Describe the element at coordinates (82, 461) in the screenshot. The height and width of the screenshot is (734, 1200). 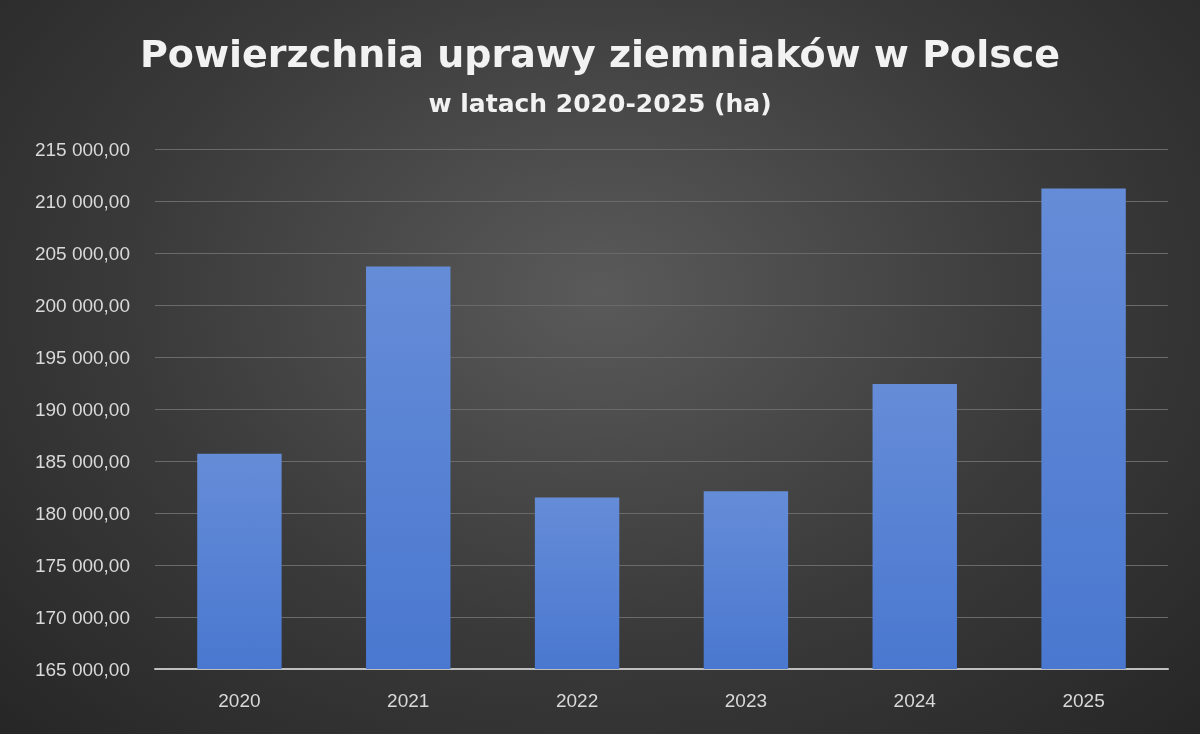
I see `y-tick-label: 185 000,00` at that location.